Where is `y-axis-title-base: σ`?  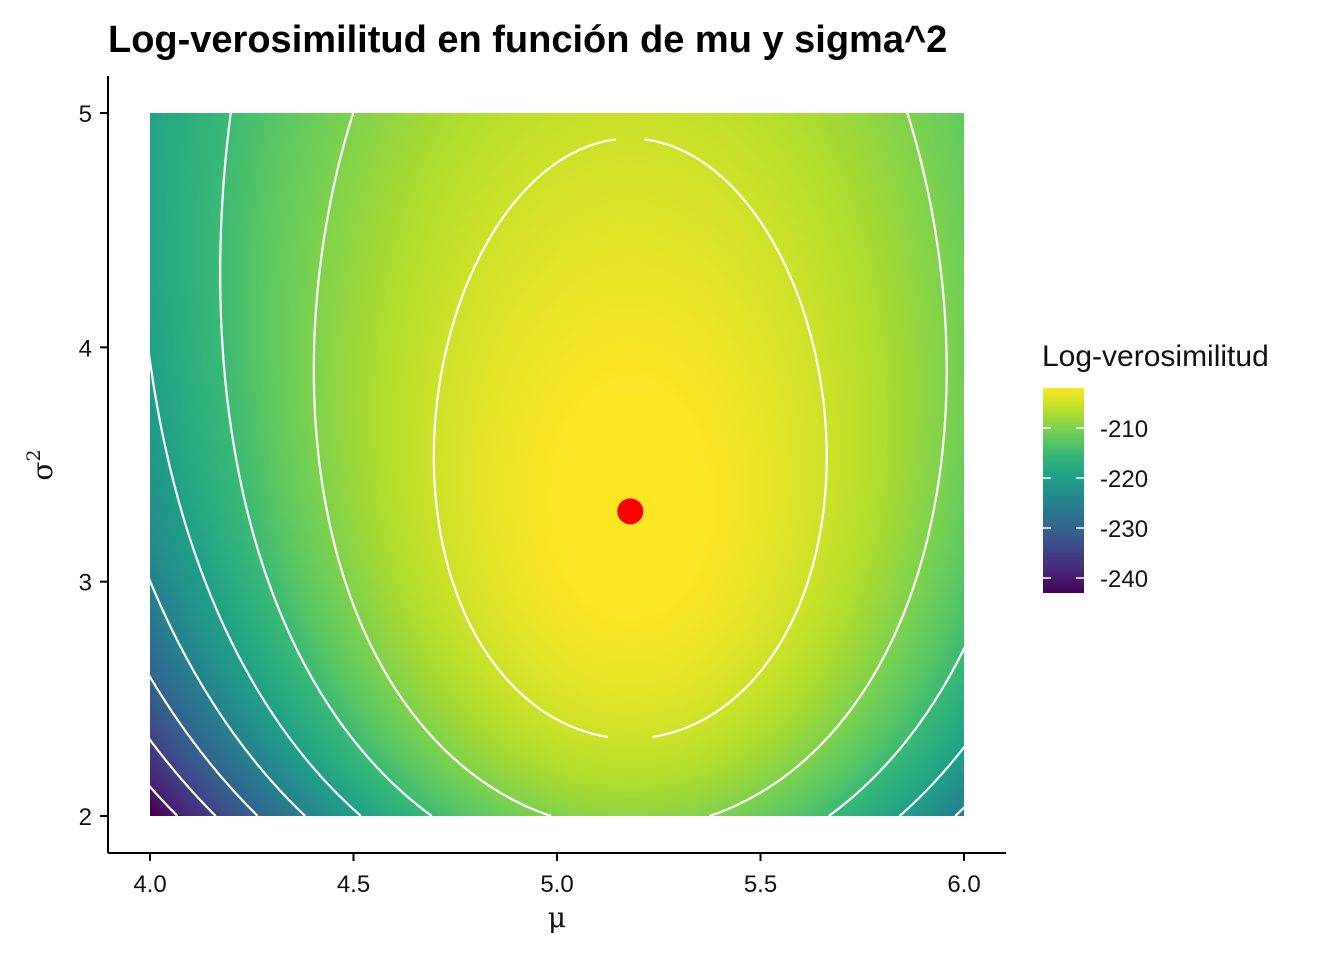
y-axis-title-base: σ is located at coordinates (42, 470).